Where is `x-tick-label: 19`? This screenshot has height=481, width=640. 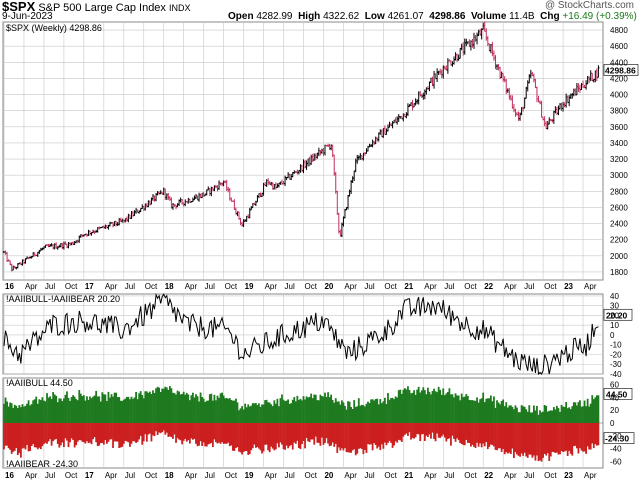
x-tick-label: 19 is located at coordinates (249, 475).